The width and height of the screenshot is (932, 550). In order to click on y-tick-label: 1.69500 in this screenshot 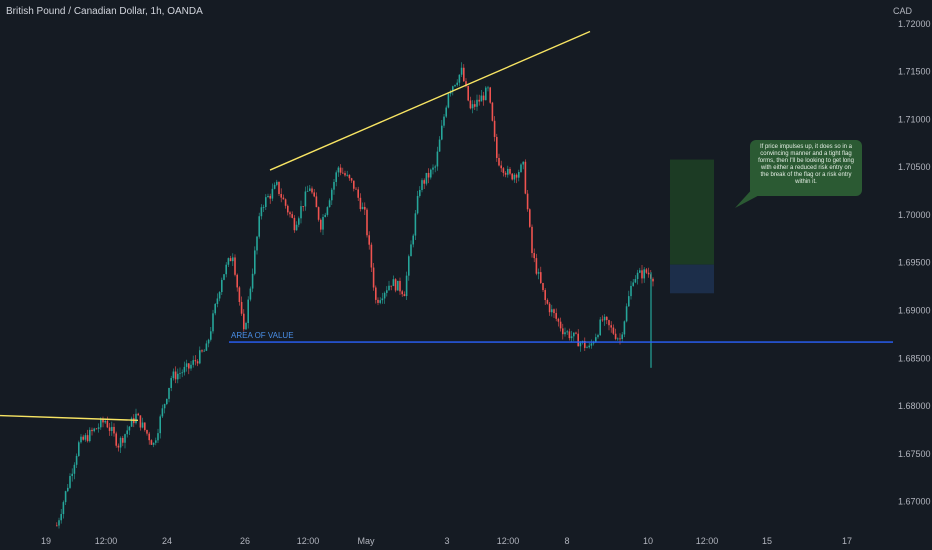, I will do `click(914, 263)`.